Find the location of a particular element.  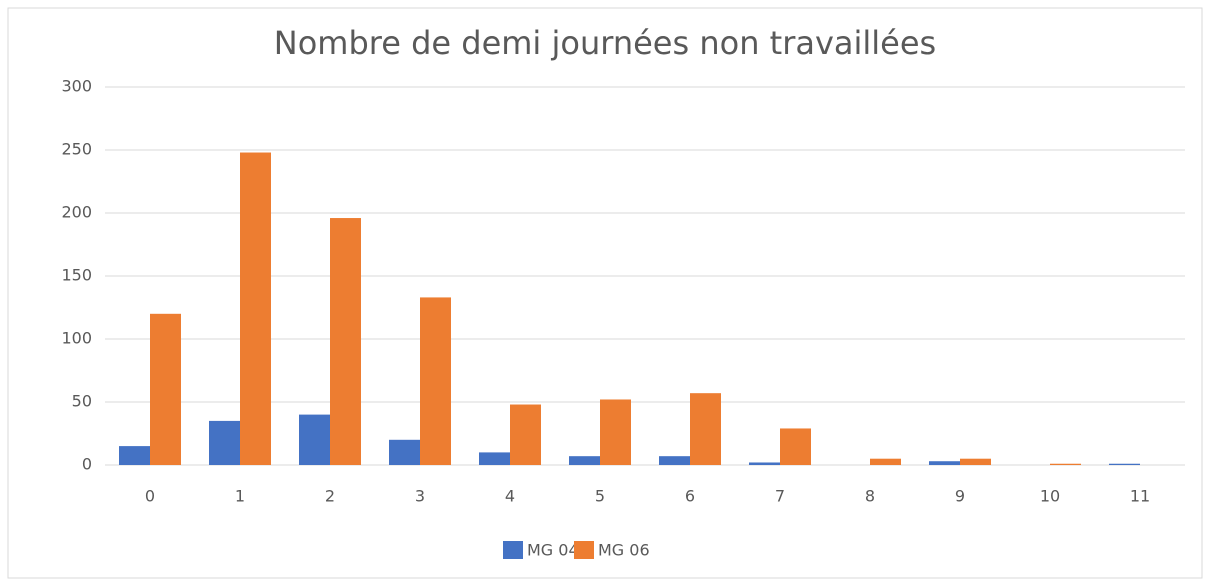

x-tick-label: 6 is located at coordinates (690, 496).